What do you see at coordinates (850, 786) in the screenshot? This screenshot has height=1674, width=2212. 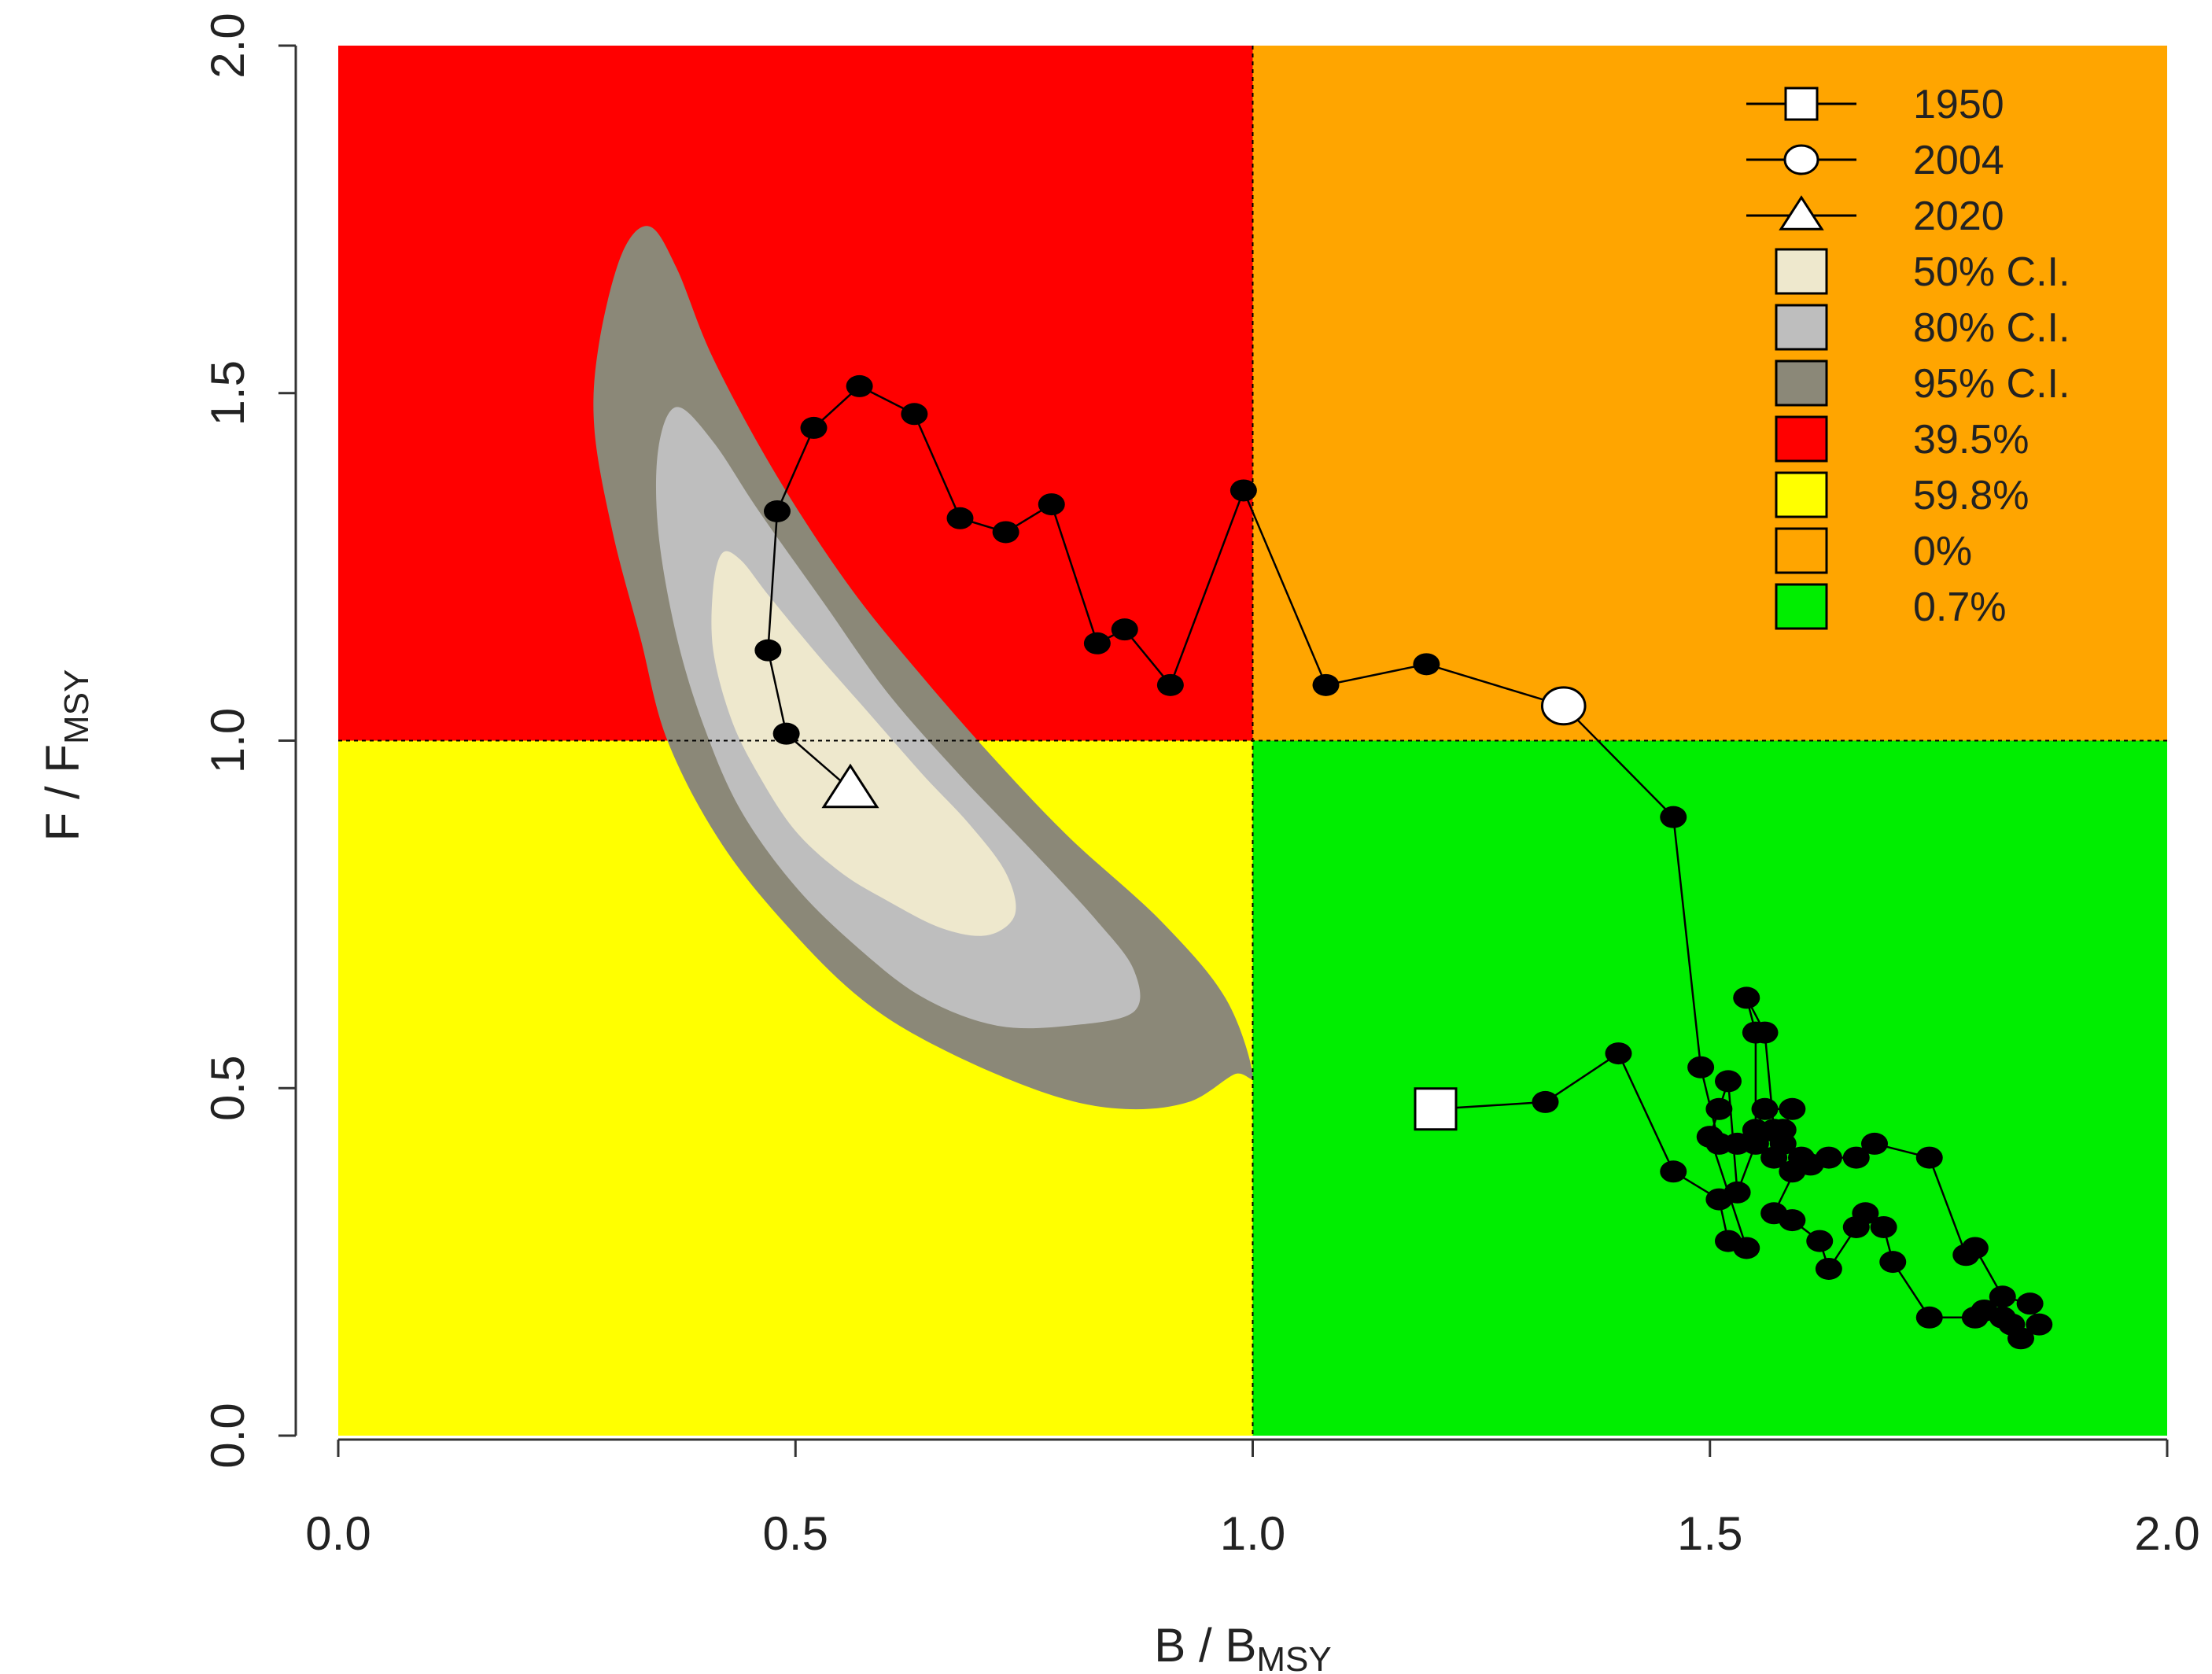 I see `marker-2020` at bounding box center [850, 786].